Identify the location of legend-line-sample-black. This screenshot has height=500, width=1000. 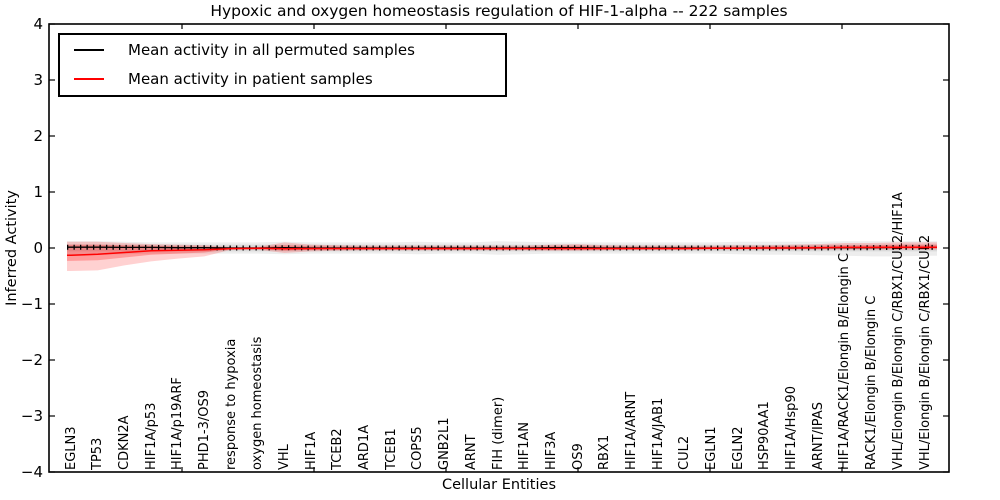
(89, 49).